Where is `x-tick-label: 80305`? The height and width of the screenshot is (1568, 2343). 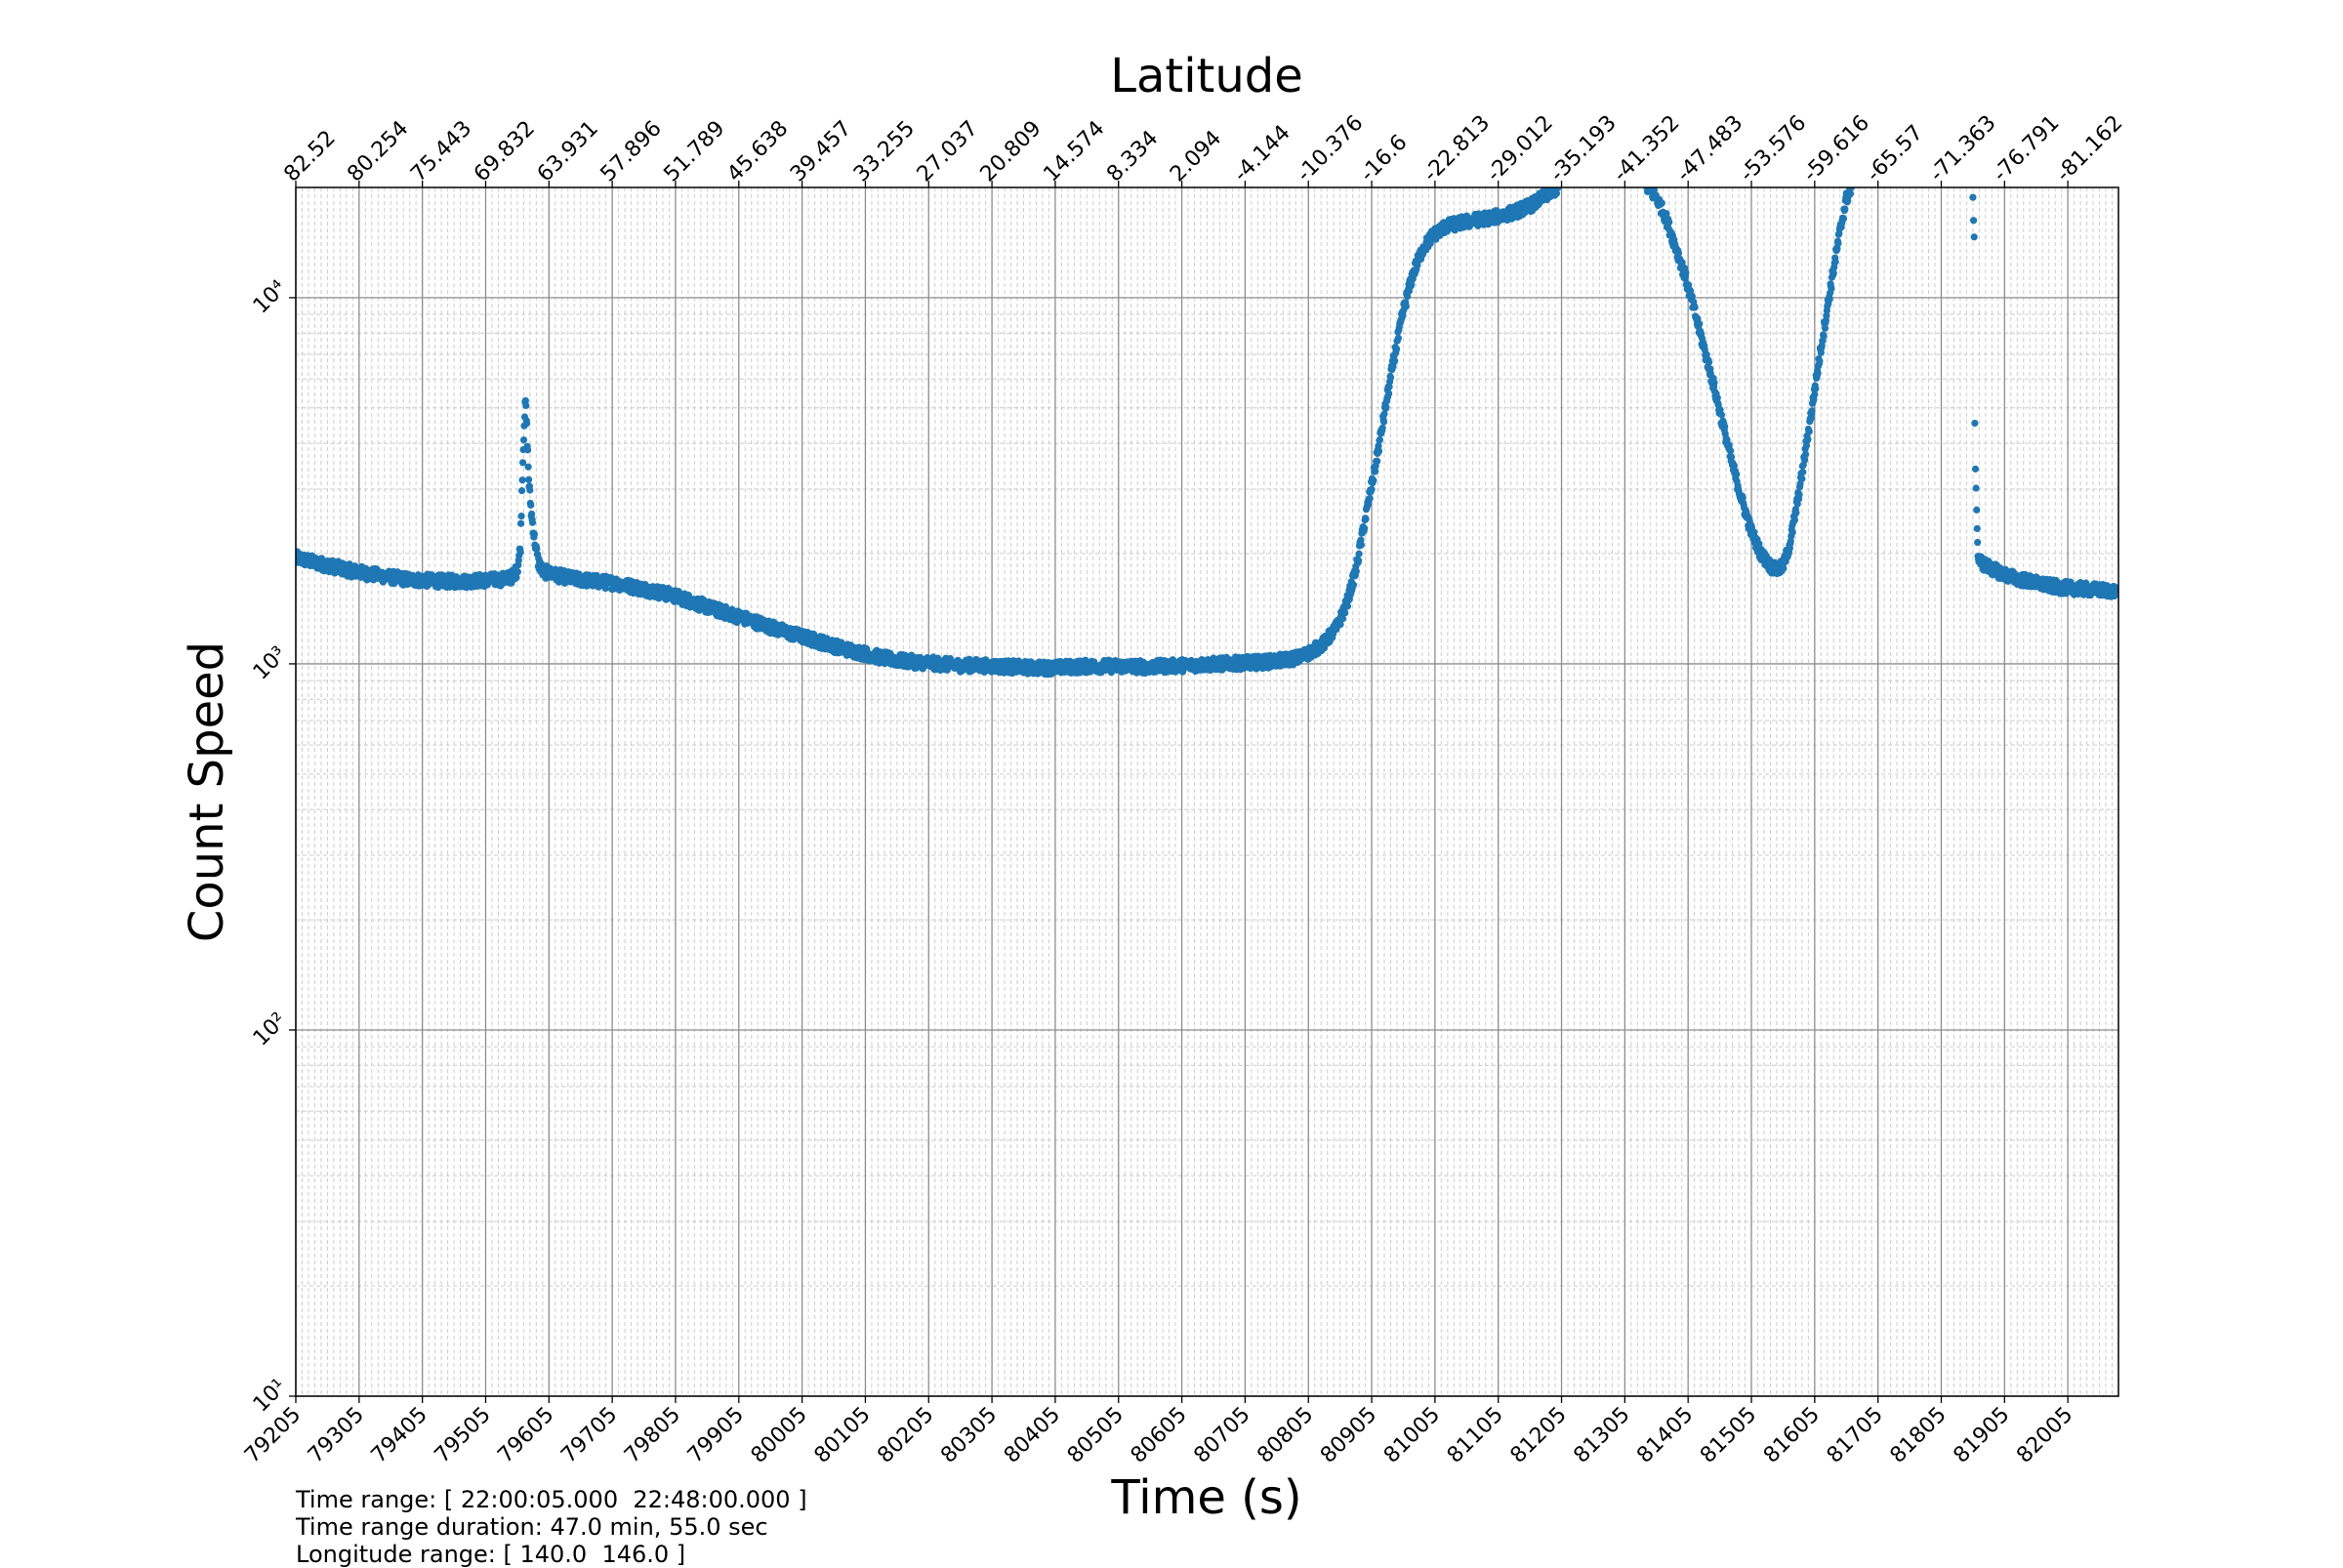
x-tick-label: 80305 is located at coordinates (969, 1435).